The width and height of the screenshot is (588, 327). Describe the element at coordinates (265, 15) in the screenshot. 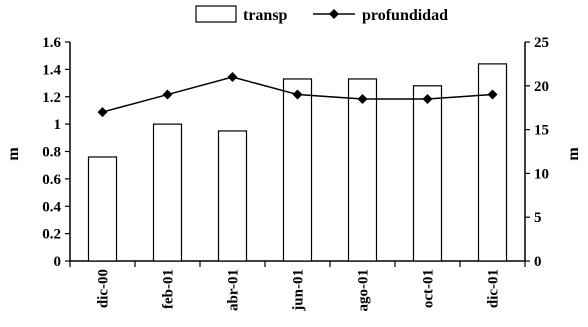

I see `legend-label-transp: transp` at that location.